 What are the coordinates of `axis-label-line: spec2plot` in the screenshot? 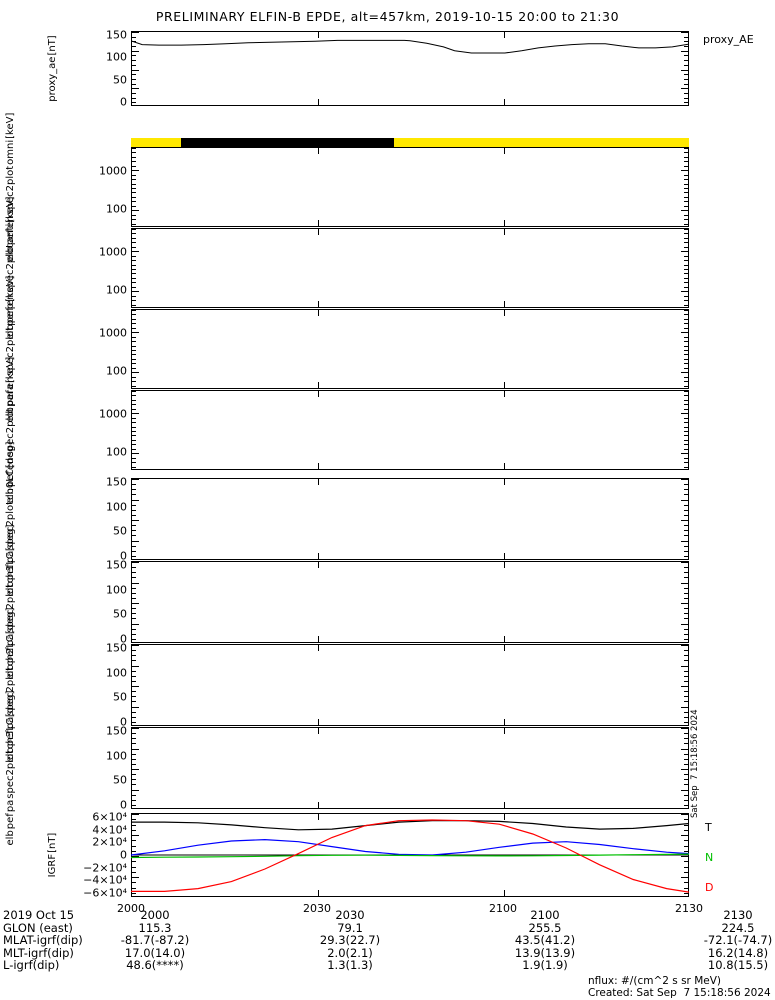 It's located at (10, 774).